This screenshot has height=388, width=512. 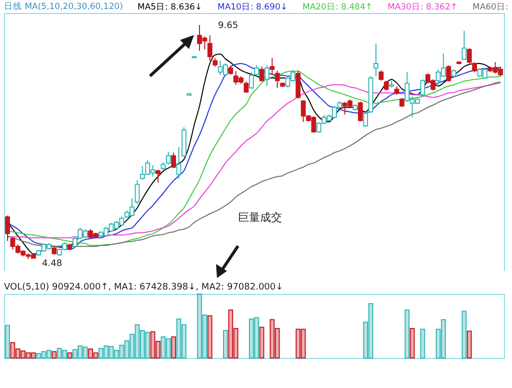 What do you see at coordinates (253, 7) in the screenshot?
I see `text: MA10日: 8.690↓` at bounding box center [253, 7].